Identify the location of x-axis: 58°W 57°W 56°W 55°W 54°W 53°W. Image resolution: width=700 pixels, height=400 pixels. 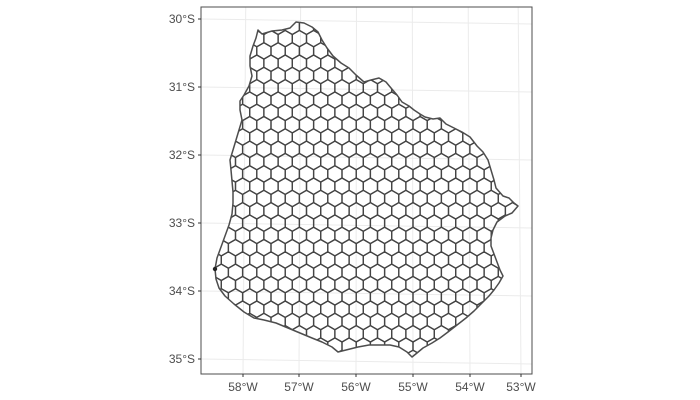
(382, 384).